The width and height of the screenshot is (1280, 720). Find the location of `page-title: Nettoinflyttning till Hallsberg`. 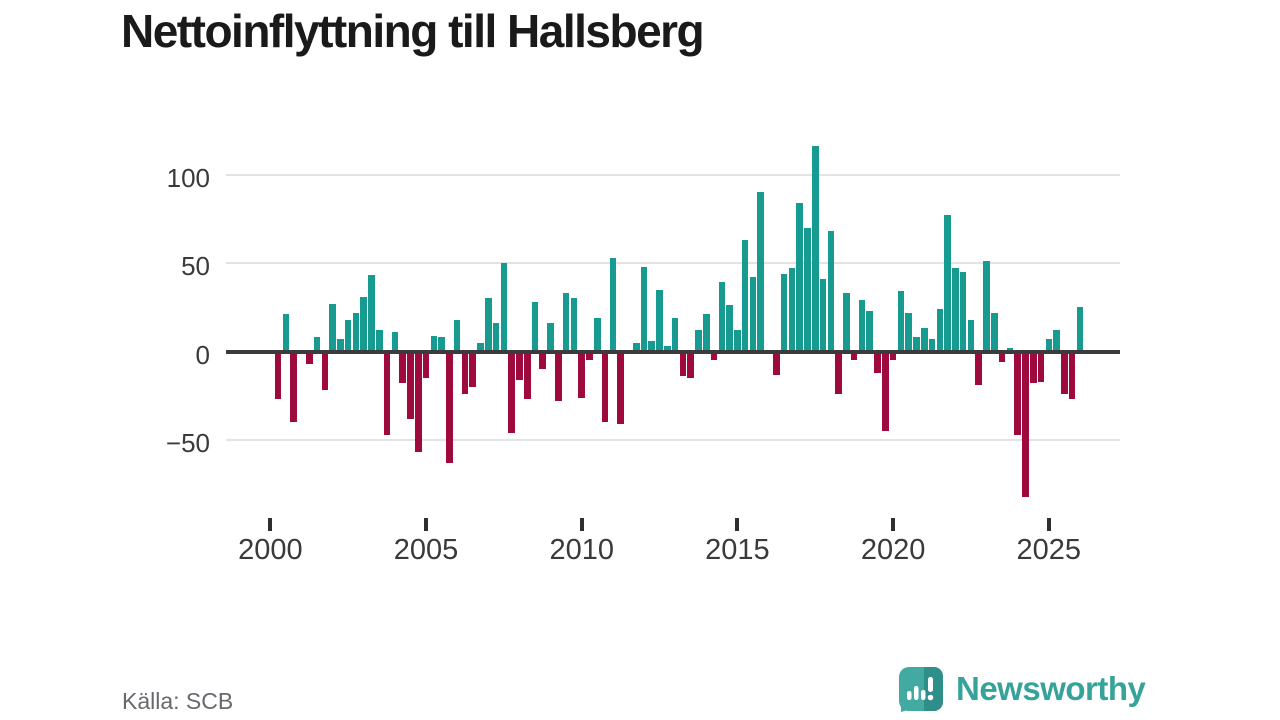

page-title: Nettoinflyttning till Hallsberg is located at coordinates (413, 31).